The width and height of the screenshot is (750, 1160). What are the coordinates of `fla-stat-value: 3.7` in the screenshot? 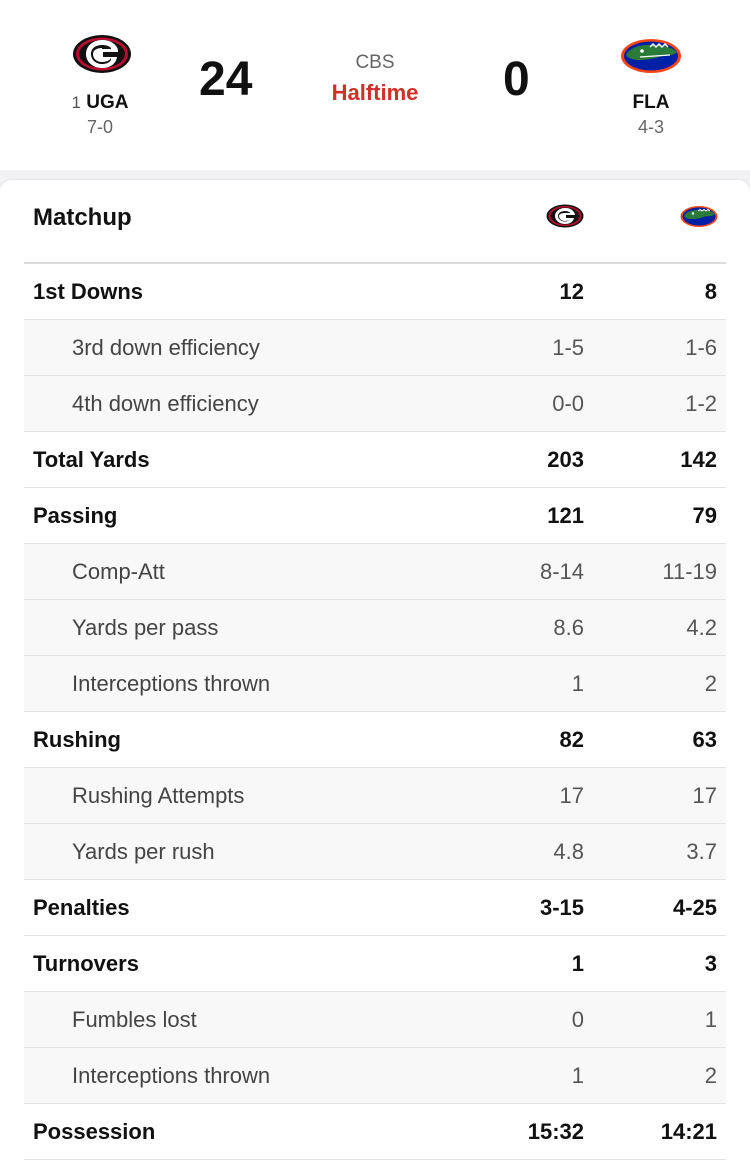 It's located at (701, 851).